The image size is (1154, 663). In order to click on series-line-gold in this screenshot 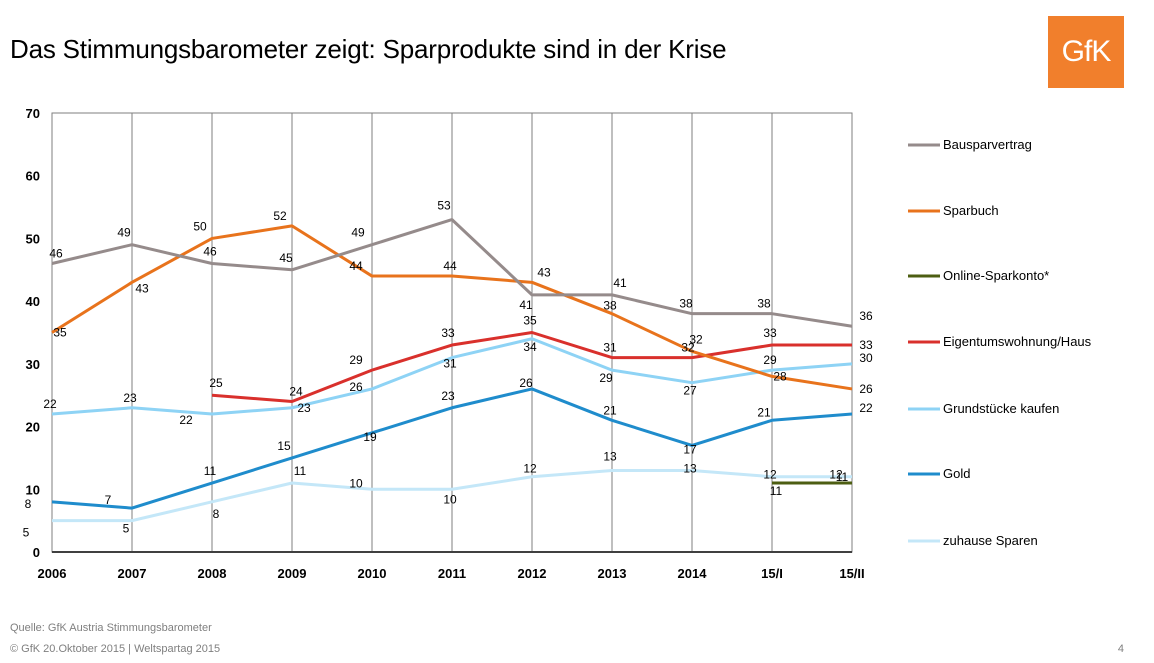, I will do `click(452, 448)`.